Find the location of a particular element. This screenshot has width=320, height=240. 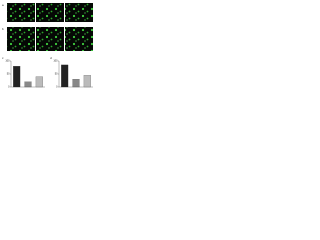

figure: a b c d 0 50 100 0 50 100 is located at coordinates (47, 46).